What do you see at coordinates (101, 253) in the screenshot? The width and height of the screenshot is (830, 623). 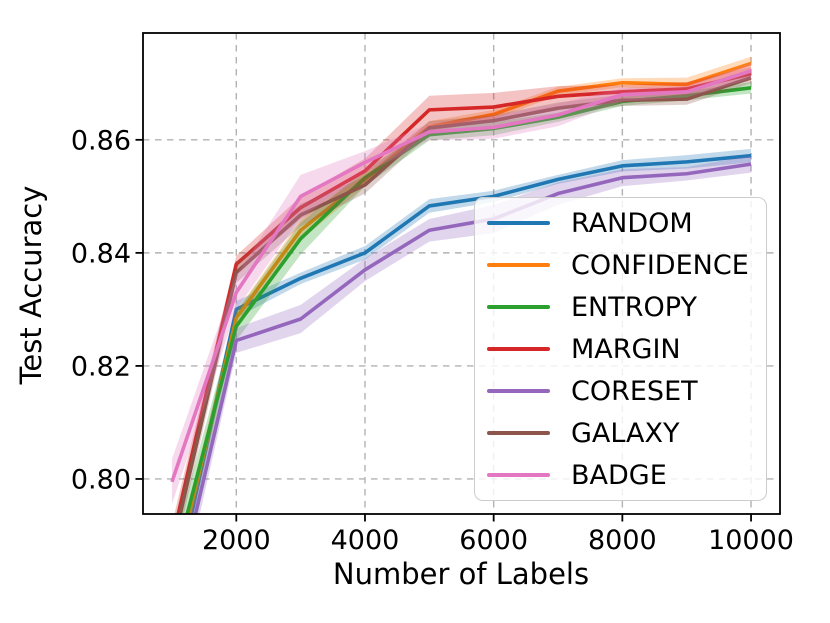 I see `y-tick-label: 0.84` at bounding box center [101, 253].